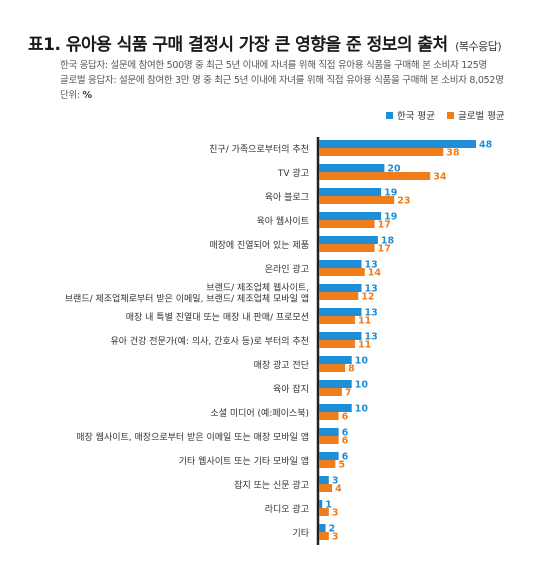 This screenshot has height=569, width=550. Describe the element at coordinates (328, 505) in the screenshot. I see `data-label-korea: 1` at that location.